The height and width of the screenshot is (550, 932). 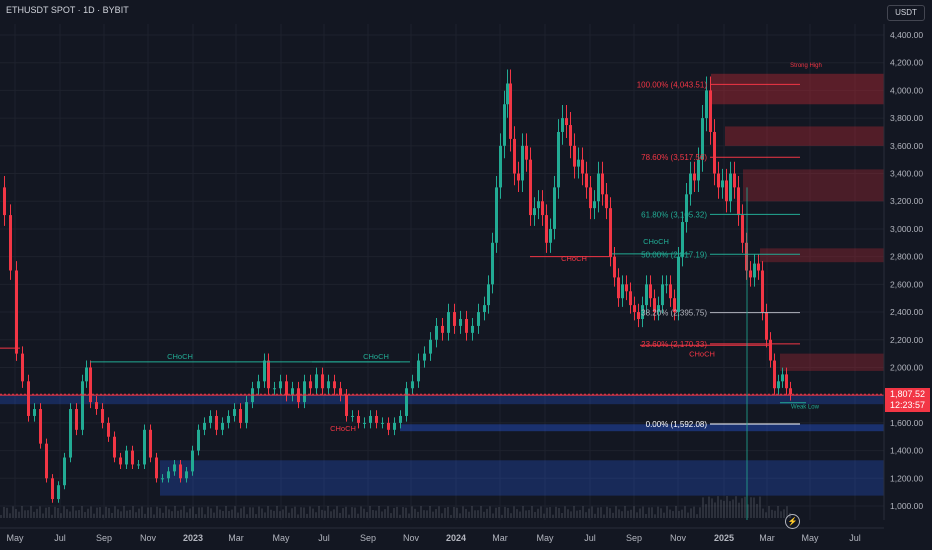 I want to click on x-tick-label: May, so click(x=545, y=538).